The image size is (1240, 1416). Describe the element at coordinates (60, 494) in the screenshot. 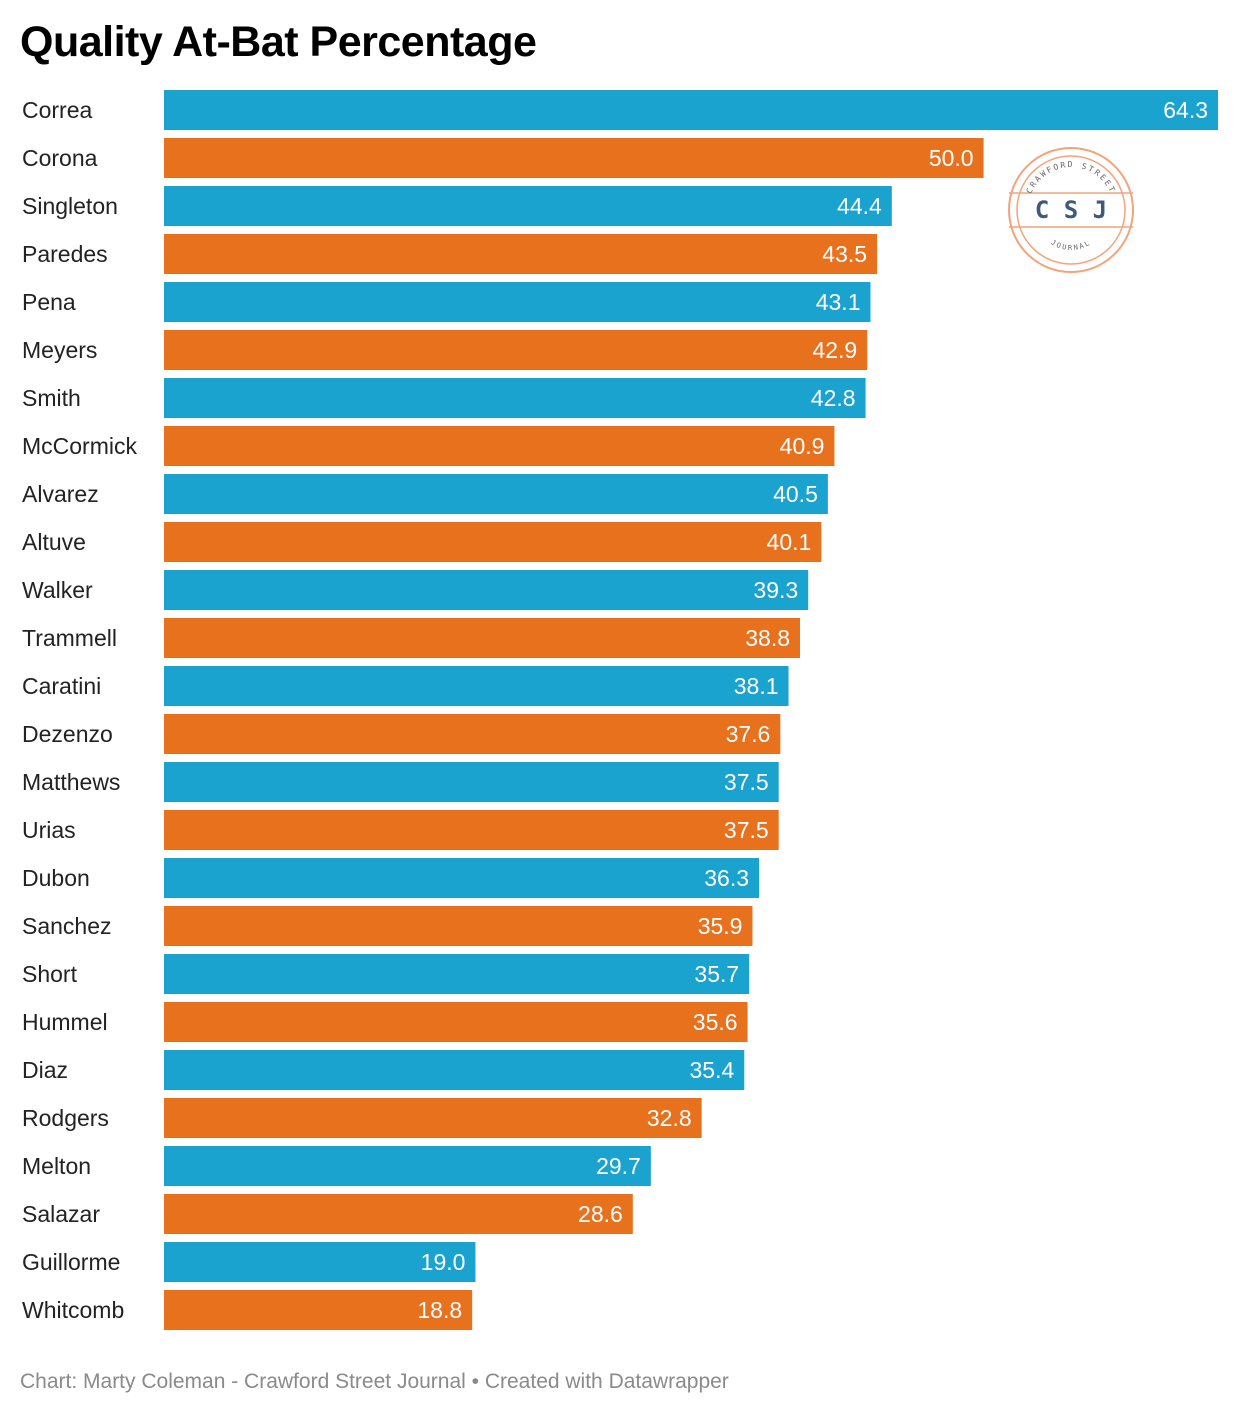

I see `category-label-alvarez: Alvarez` at that location.